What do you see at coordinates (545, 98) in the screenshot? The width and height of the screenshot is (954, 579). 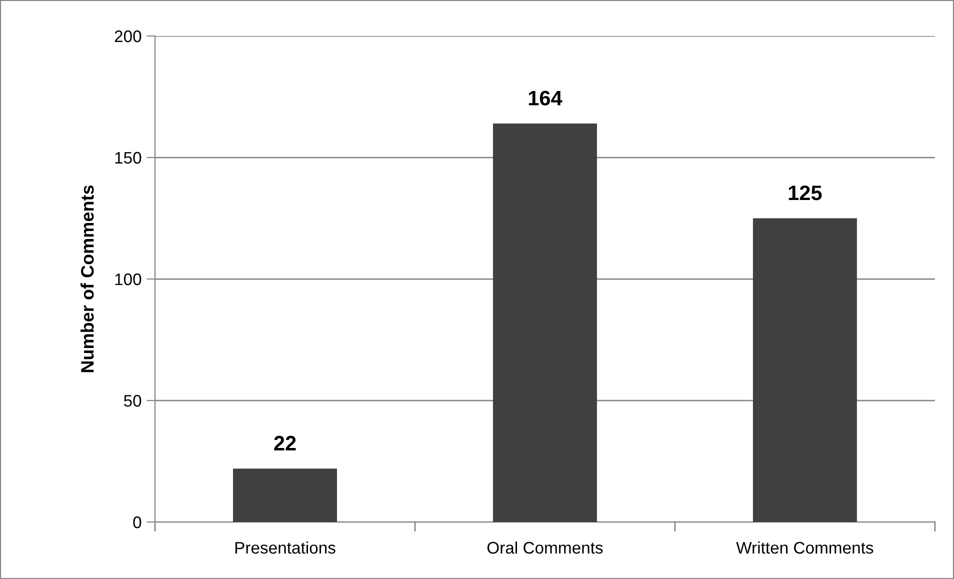 I see `data-label: 164` at bounding box center [545, 98].